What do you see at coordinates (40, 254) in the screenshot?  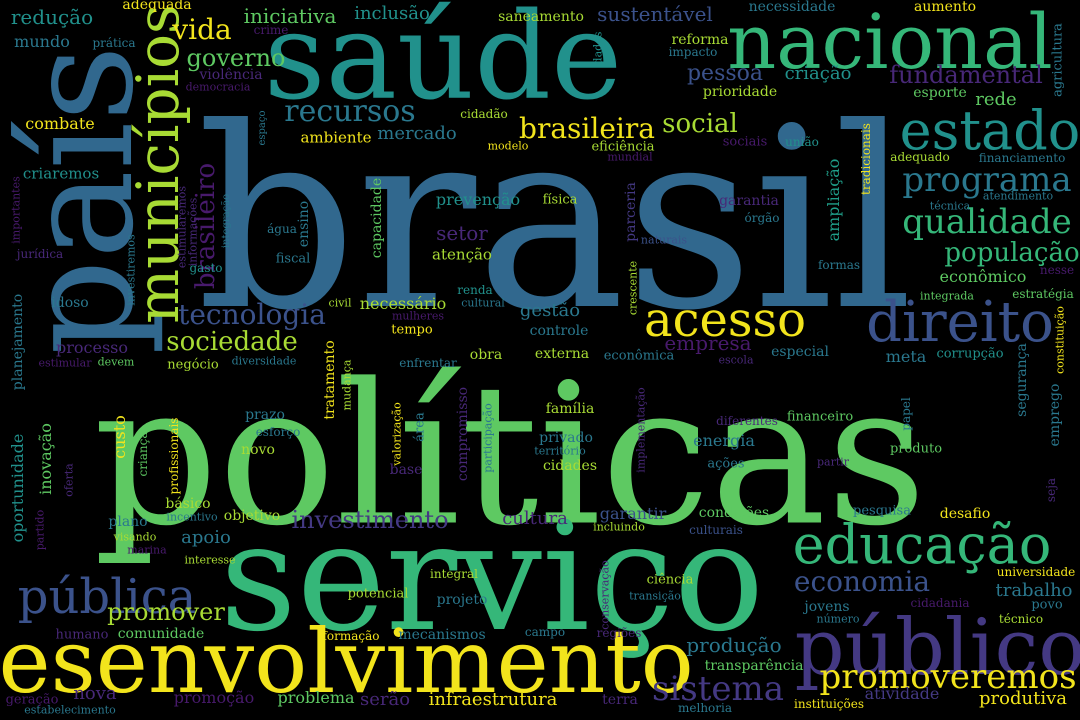 I see `word-juridica: jurídica` at bounding box center [40, 254].